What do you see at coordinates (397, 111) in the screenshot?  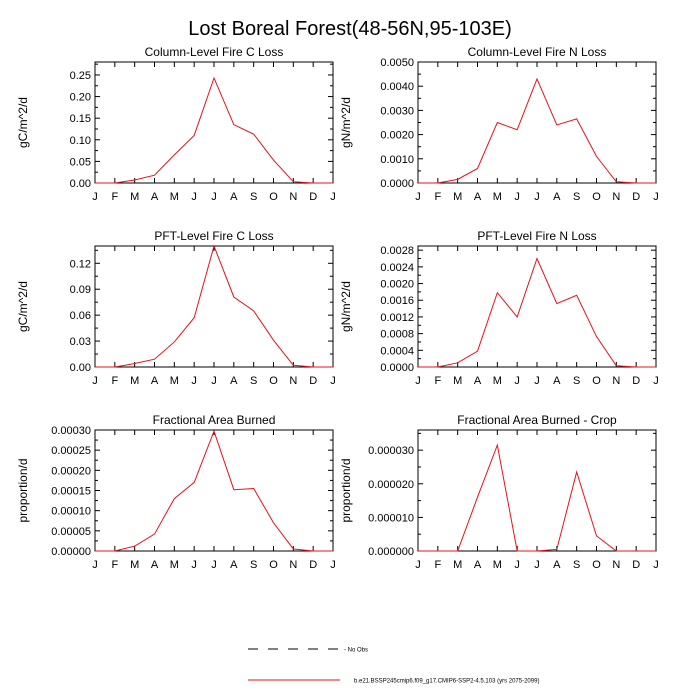 I see `y-tick-label: 0.0030` at bounding box center [397, 111].